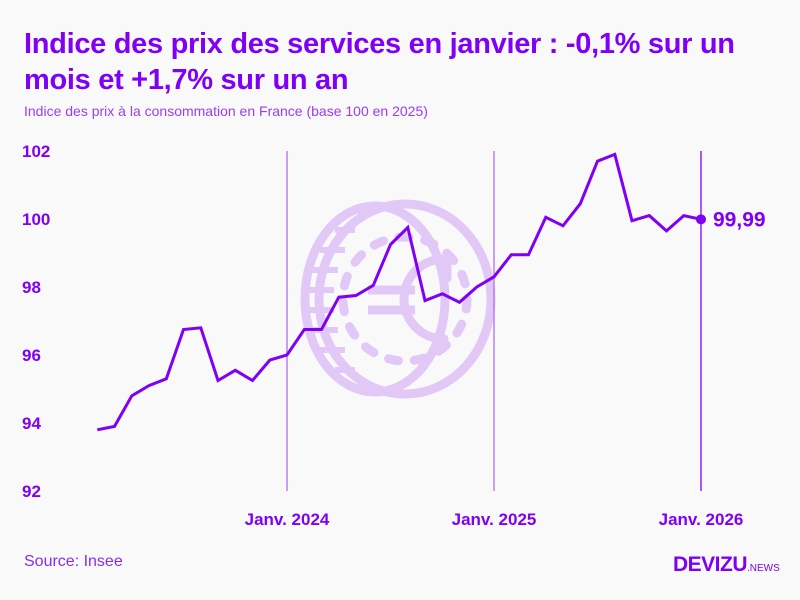 The height and width of the screenshot is (600, 800). I want to click on y-tick-label: 94, so click(31, 423).